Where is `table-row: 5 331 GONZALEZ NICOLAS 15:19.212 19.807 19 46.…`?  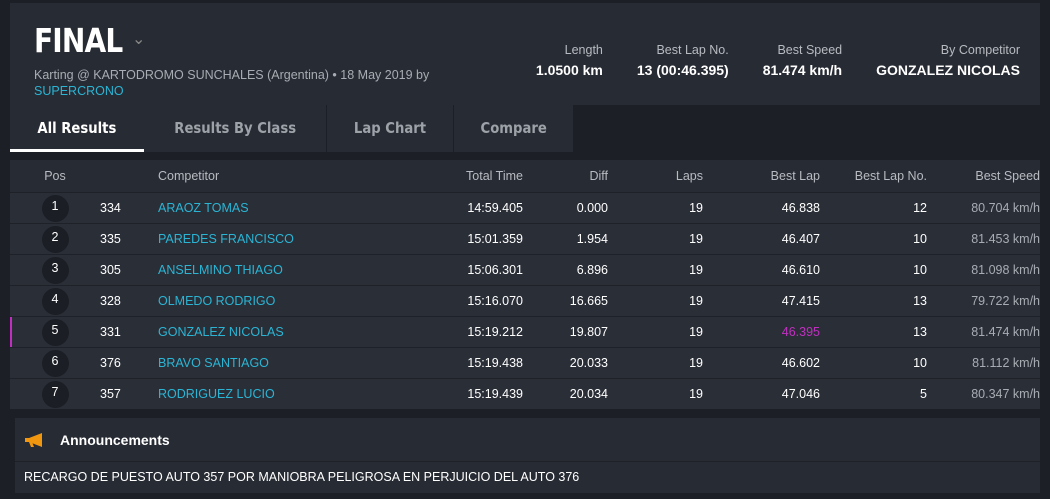 table-row: 5 331 GONZALEZ NICOLAS 15:19.212 19.807 19 46.… is located at coordinates (525, 331).